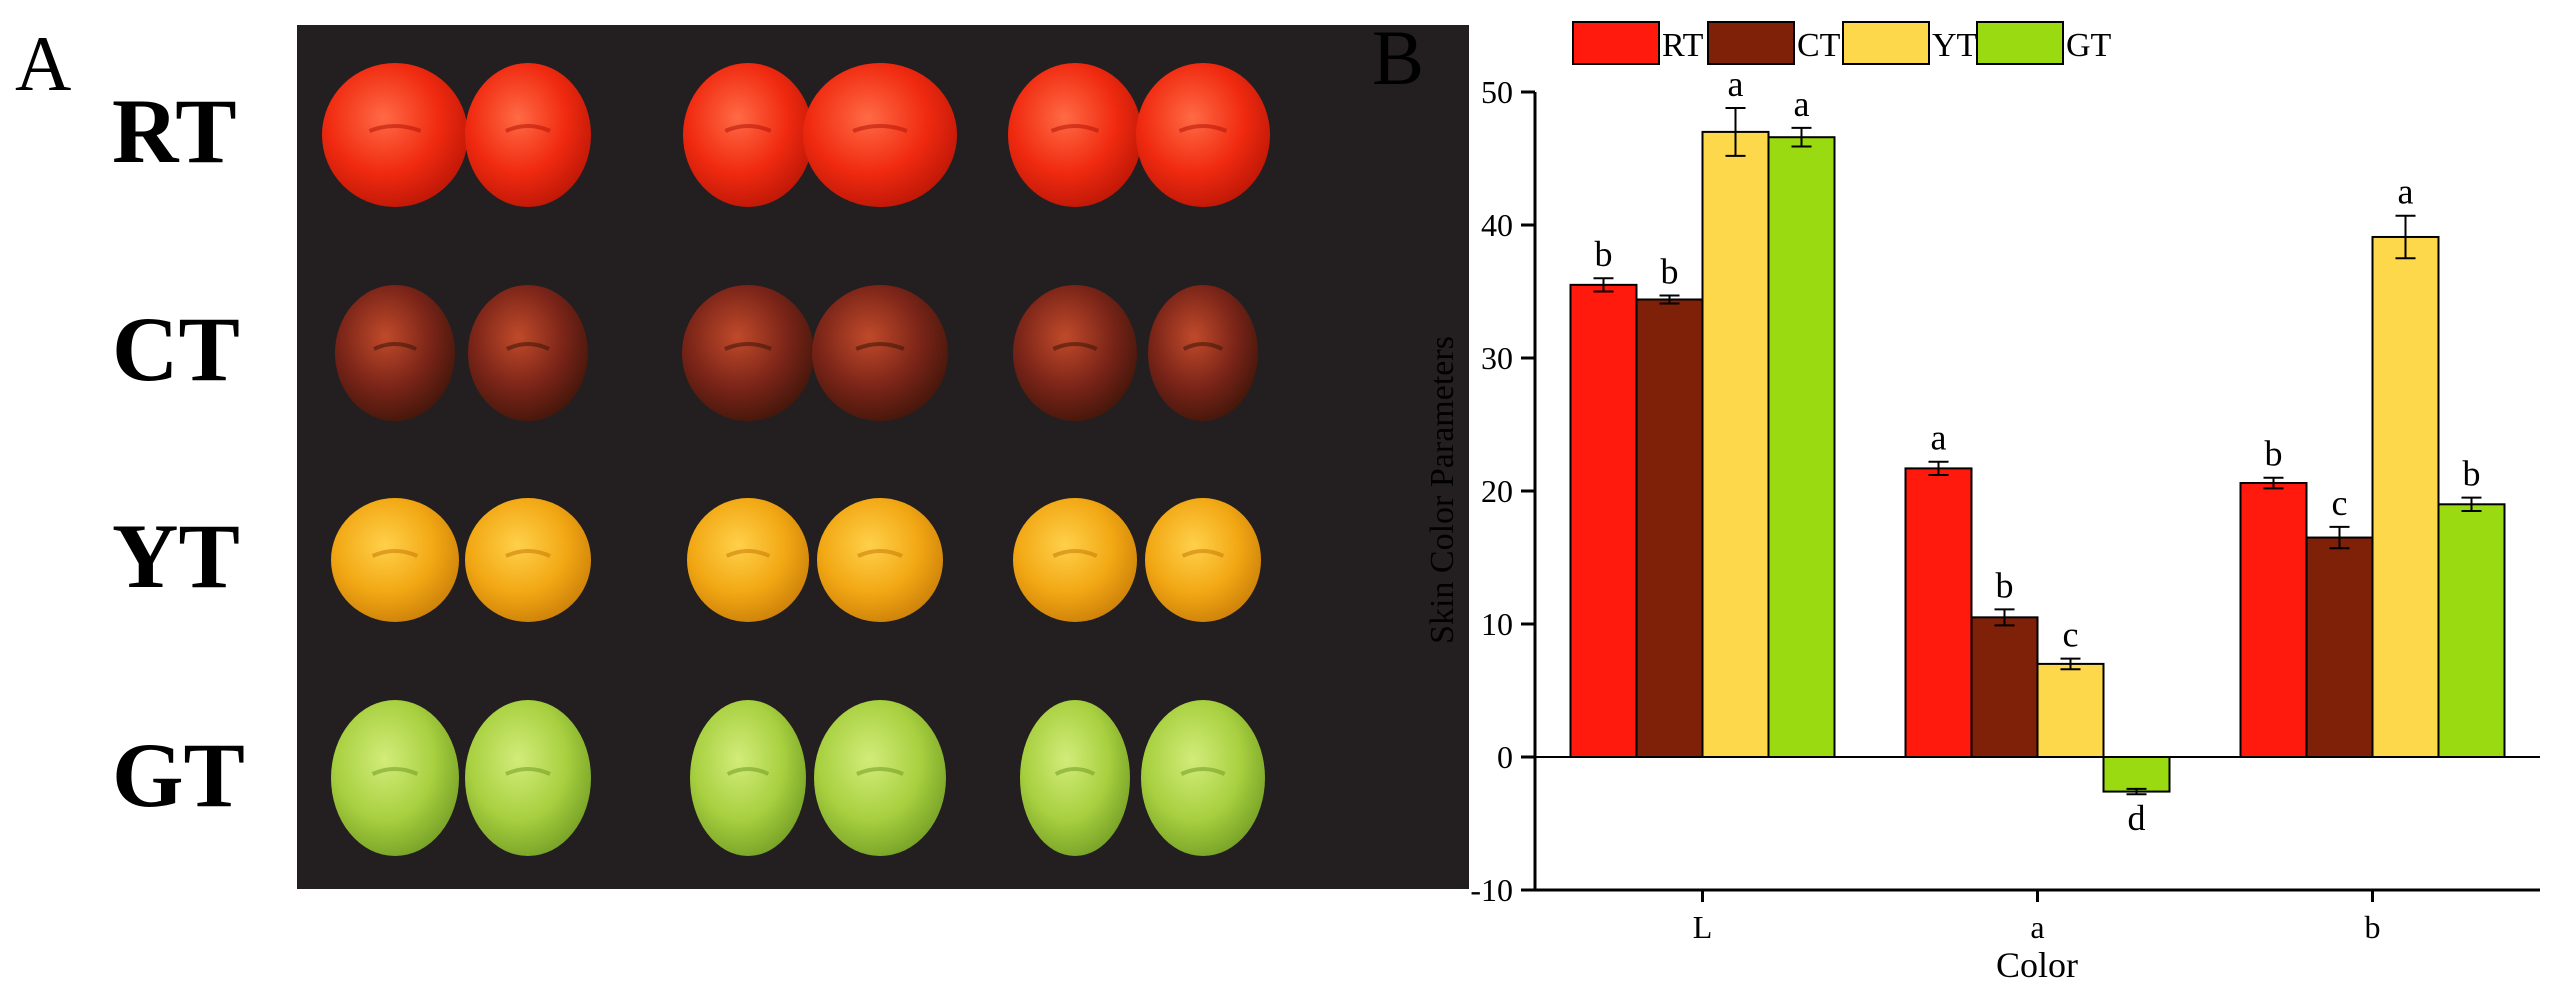 This screenshot has height=996, width=2551. What do you see at coordinates (176, 556) in the screenshot?
I see `row-label-yt: YT` at bounding box center [176, 556].